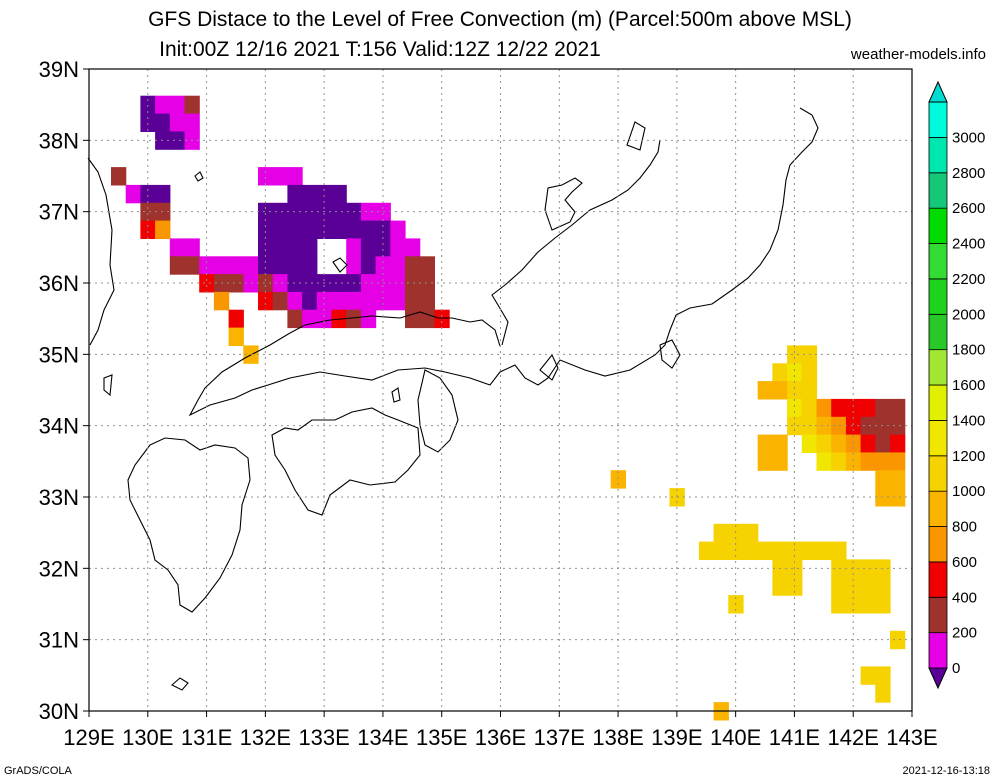  I want to click on yakushima-island, so click(180, 684).